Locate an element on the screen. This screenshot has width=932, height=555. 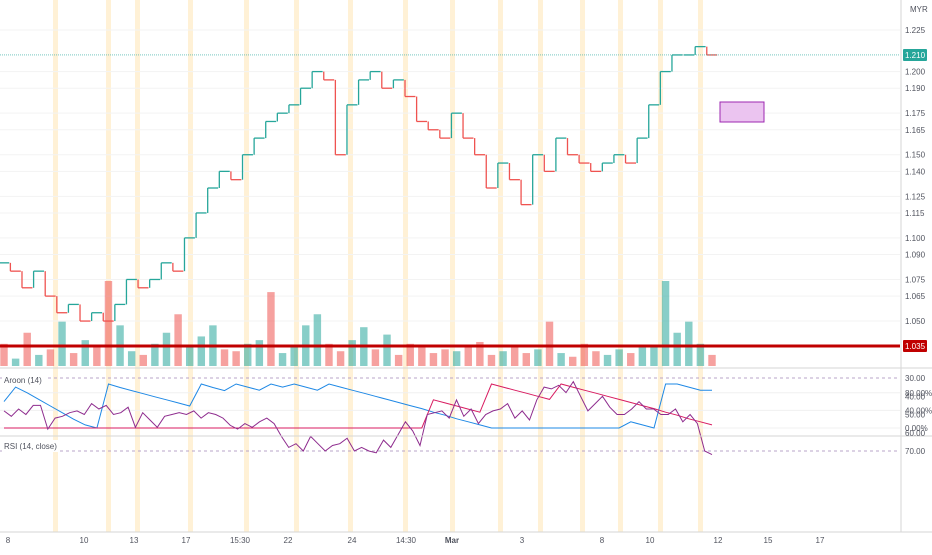
aroon-title: Aroon (14) is located at coordinates (23, 380).